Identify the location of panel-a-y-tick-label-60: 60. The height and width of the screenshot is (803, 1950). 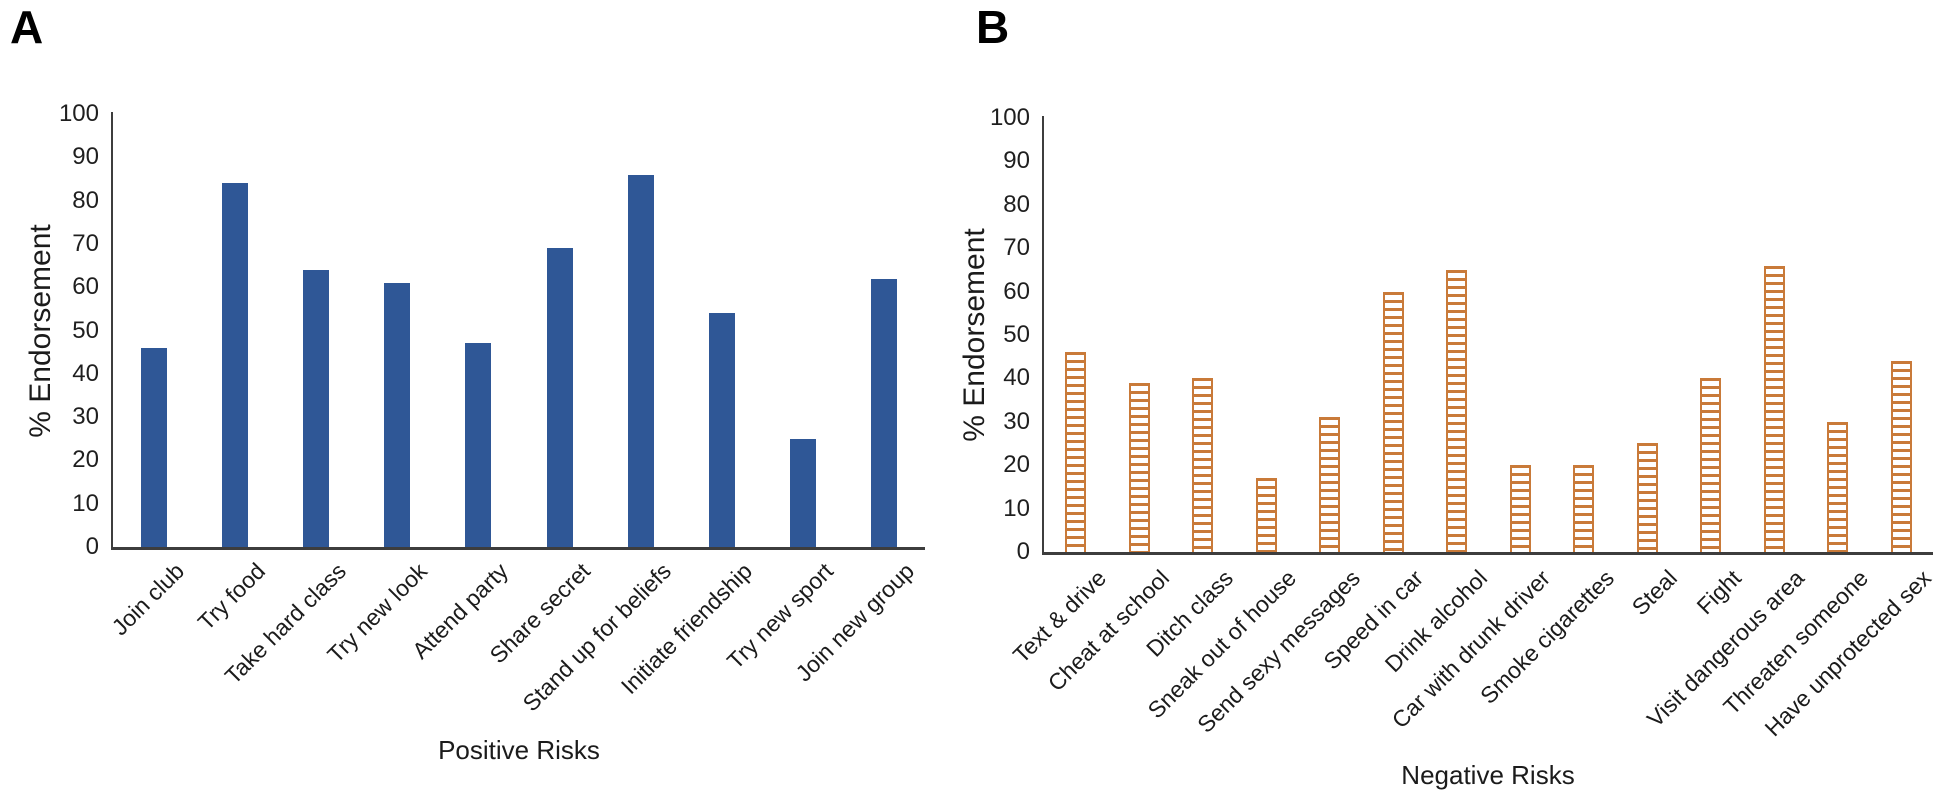
(85, 287).